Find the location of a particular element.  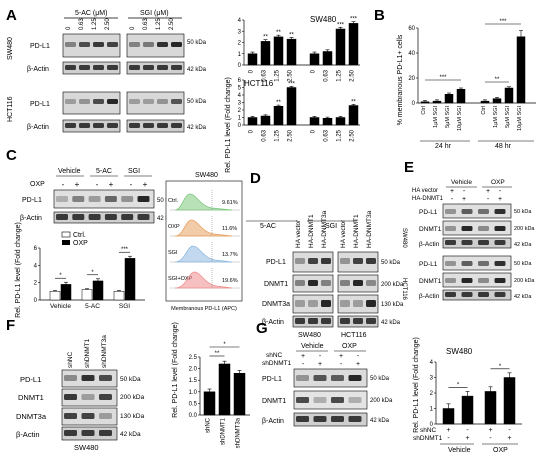

blot-c-pdl1 is located at coordinates (104, 199).